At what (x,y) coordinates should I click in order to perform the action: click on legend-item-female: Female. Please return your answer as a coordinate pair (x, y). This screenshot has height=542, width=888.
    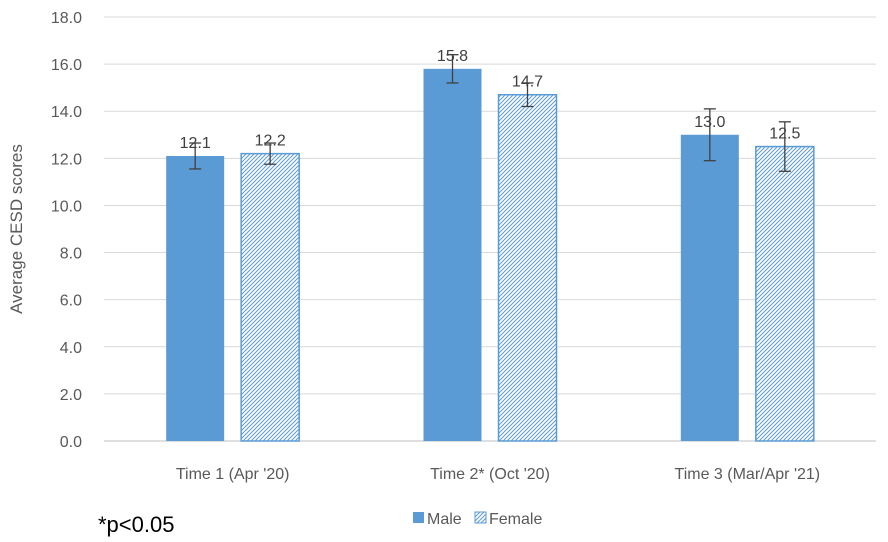
    Looking at the image, I should click on (508, 519).